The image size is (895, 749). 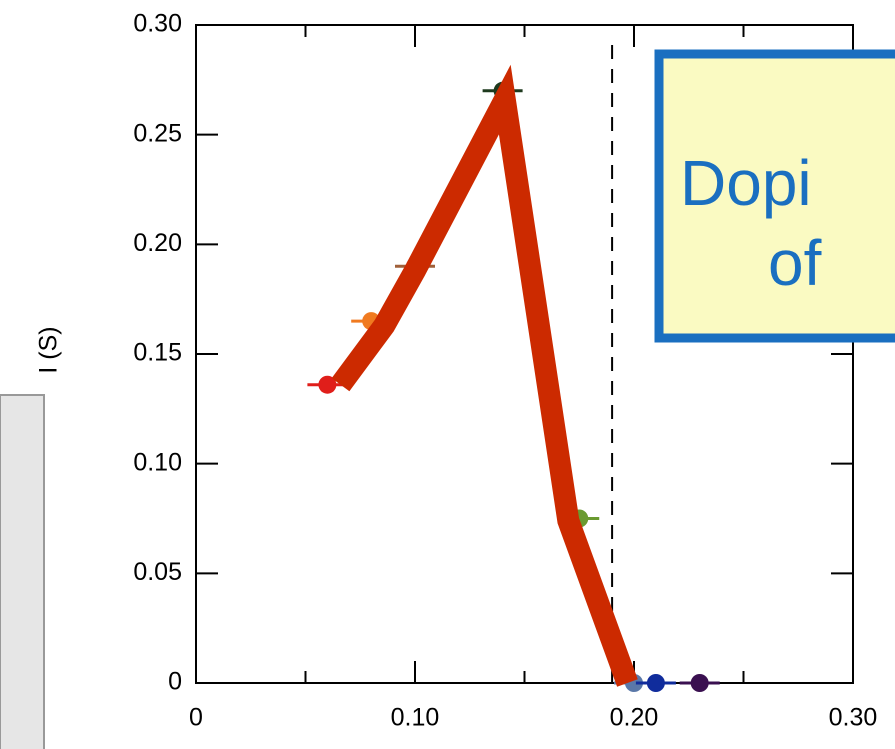 I want to click on annotation-text: of, so click(x=795, y=263).